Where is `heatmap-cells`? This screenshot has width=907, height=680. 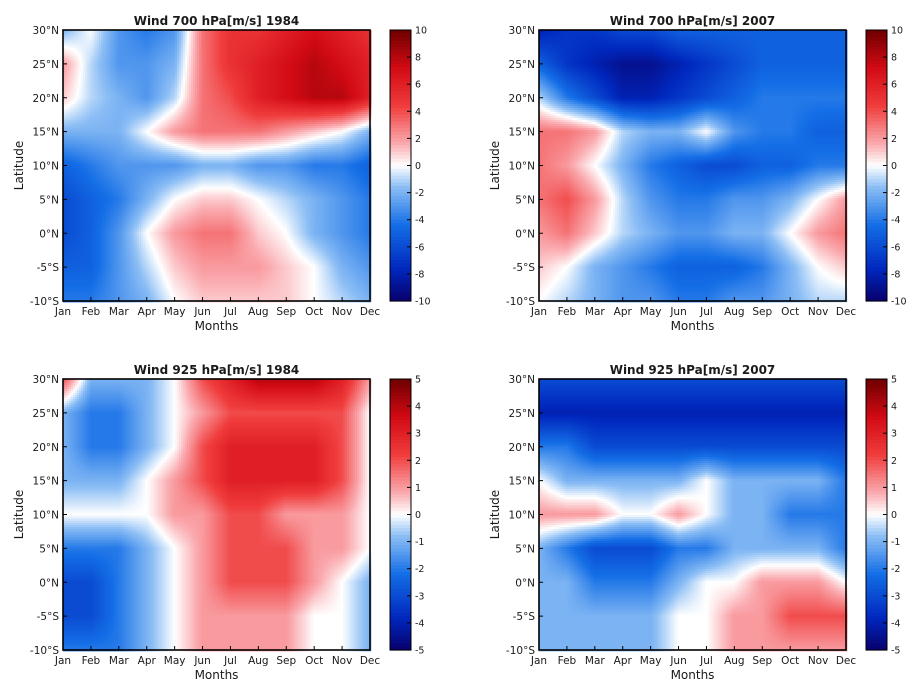
heatmap-cells is located at coordinates (217, 166).